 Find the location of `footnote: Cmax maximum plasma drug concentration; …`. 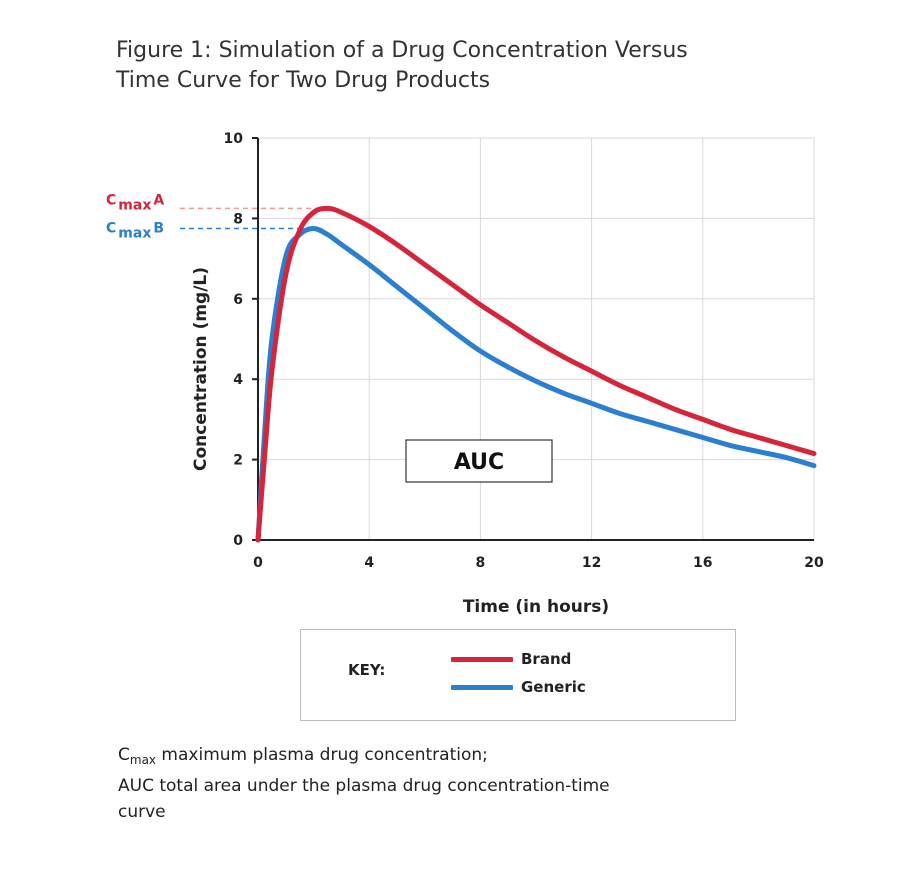

footnote: Cmax maximum plasma drug concentration; … is located at coordinates (468, 783).